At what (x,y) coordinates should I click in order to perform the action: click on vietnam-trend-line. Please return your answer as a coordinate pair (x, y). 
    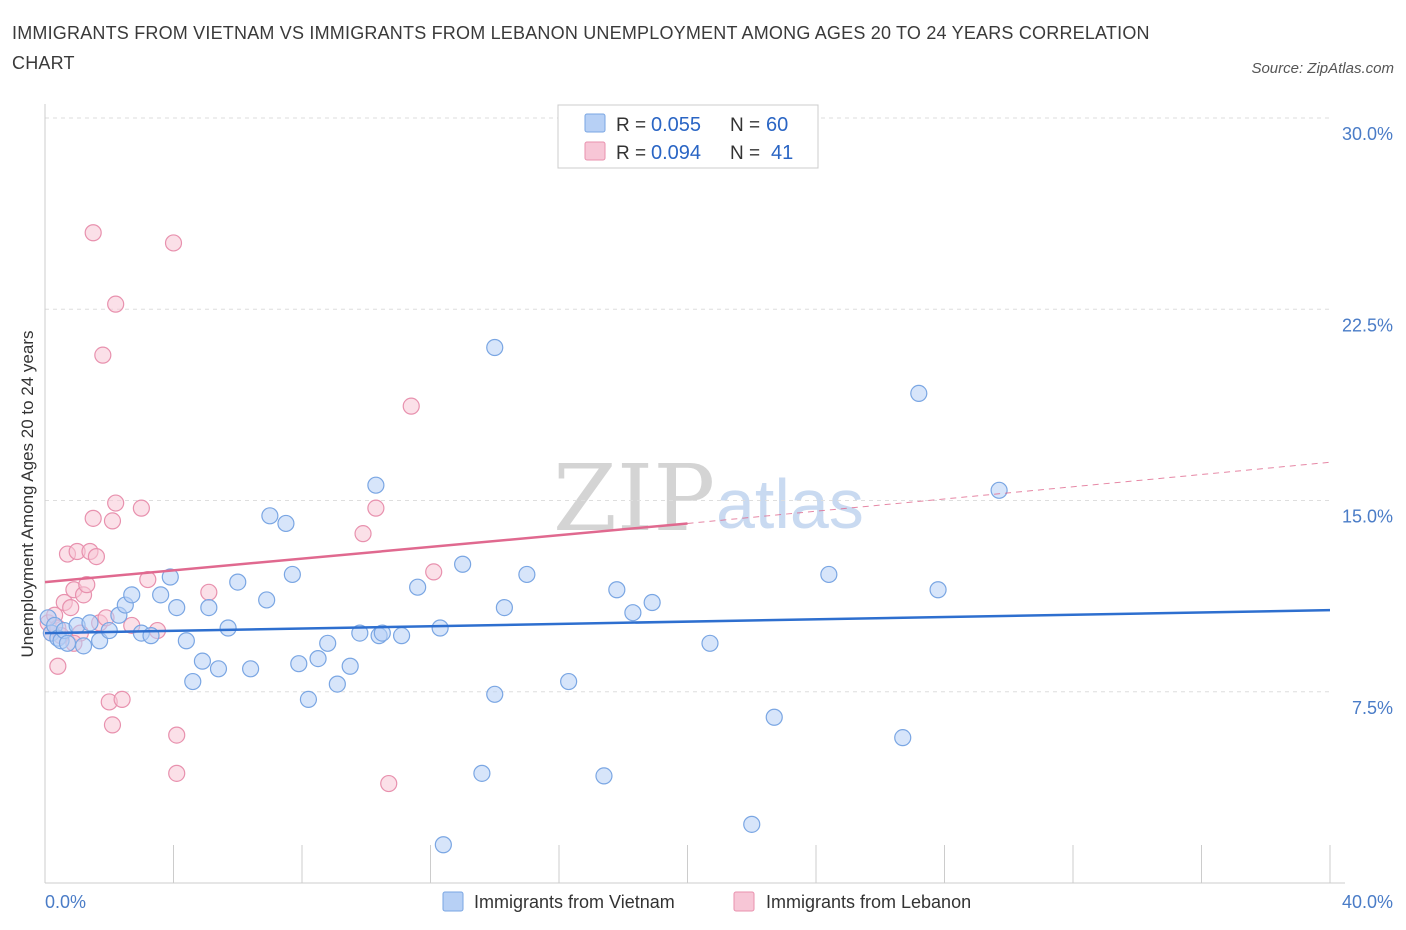
    Looking at the image, I should click on (687, 621).